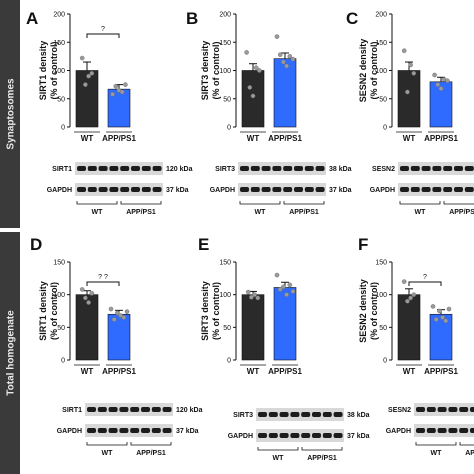 Image resolution: width=474 pixels, height=474 pixels. I want to click on y-tick-label: 150, so click(381, 43).